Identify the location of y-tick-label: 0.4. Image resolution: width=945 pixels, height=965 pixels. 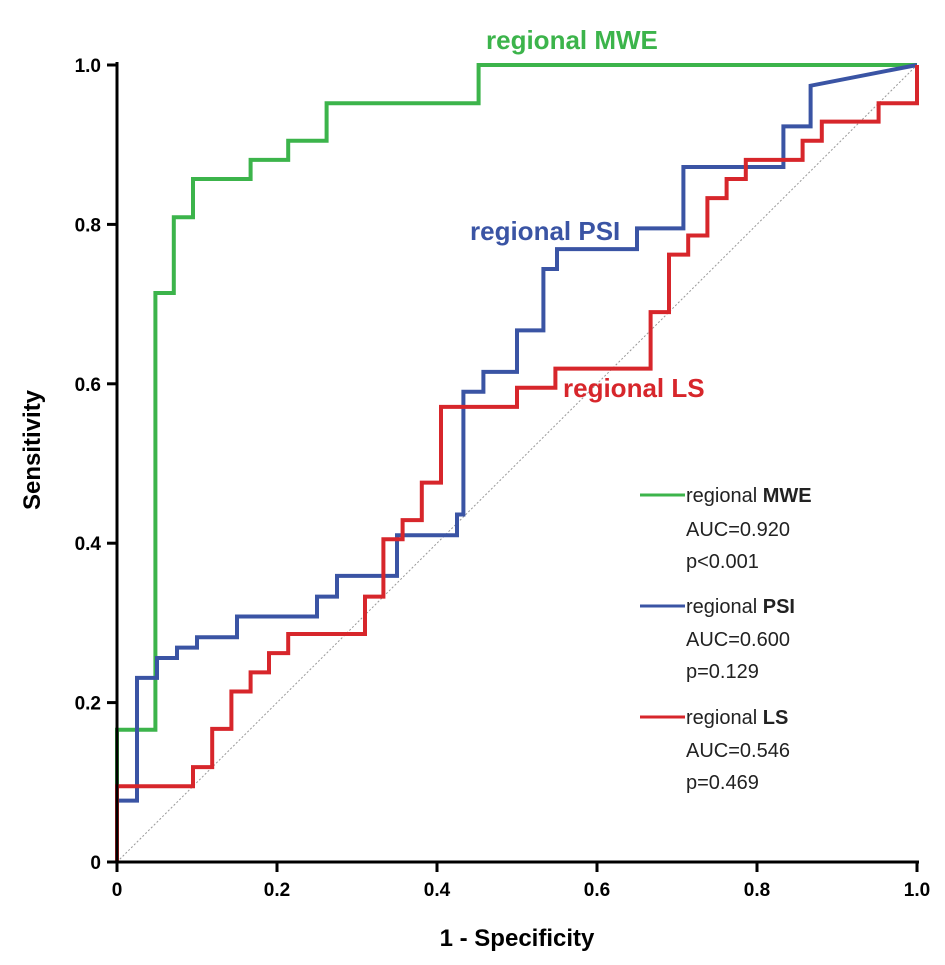
(88, 544).